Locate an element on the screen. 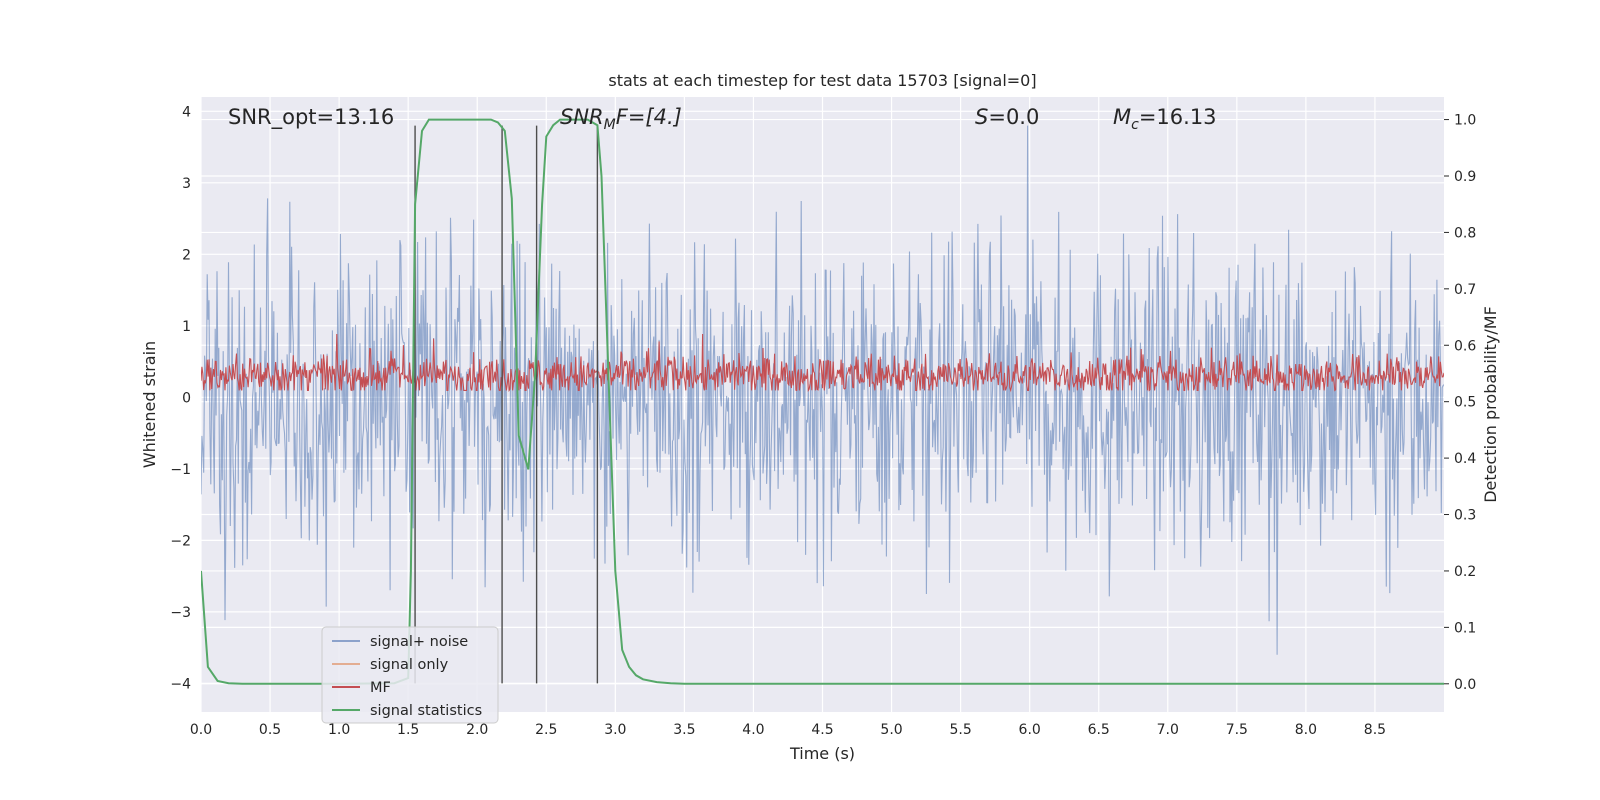 This screenshot has width=1600, height=800. y-tick-label-left: 2 is located at coordinates (186, 255).